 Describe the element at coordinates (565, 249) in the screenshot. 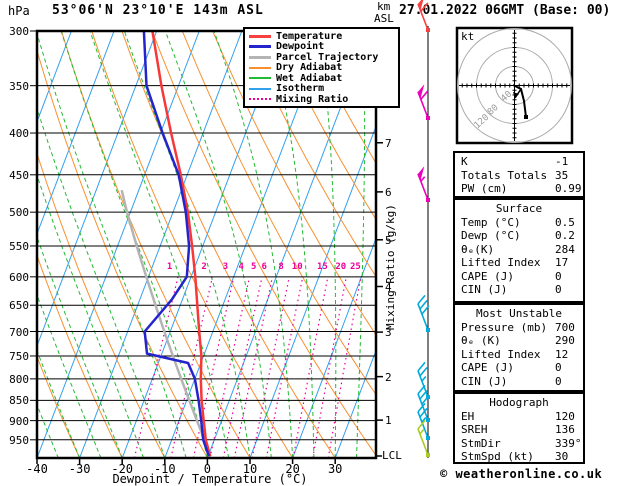

I see `panel-row-value: 284` at that location.